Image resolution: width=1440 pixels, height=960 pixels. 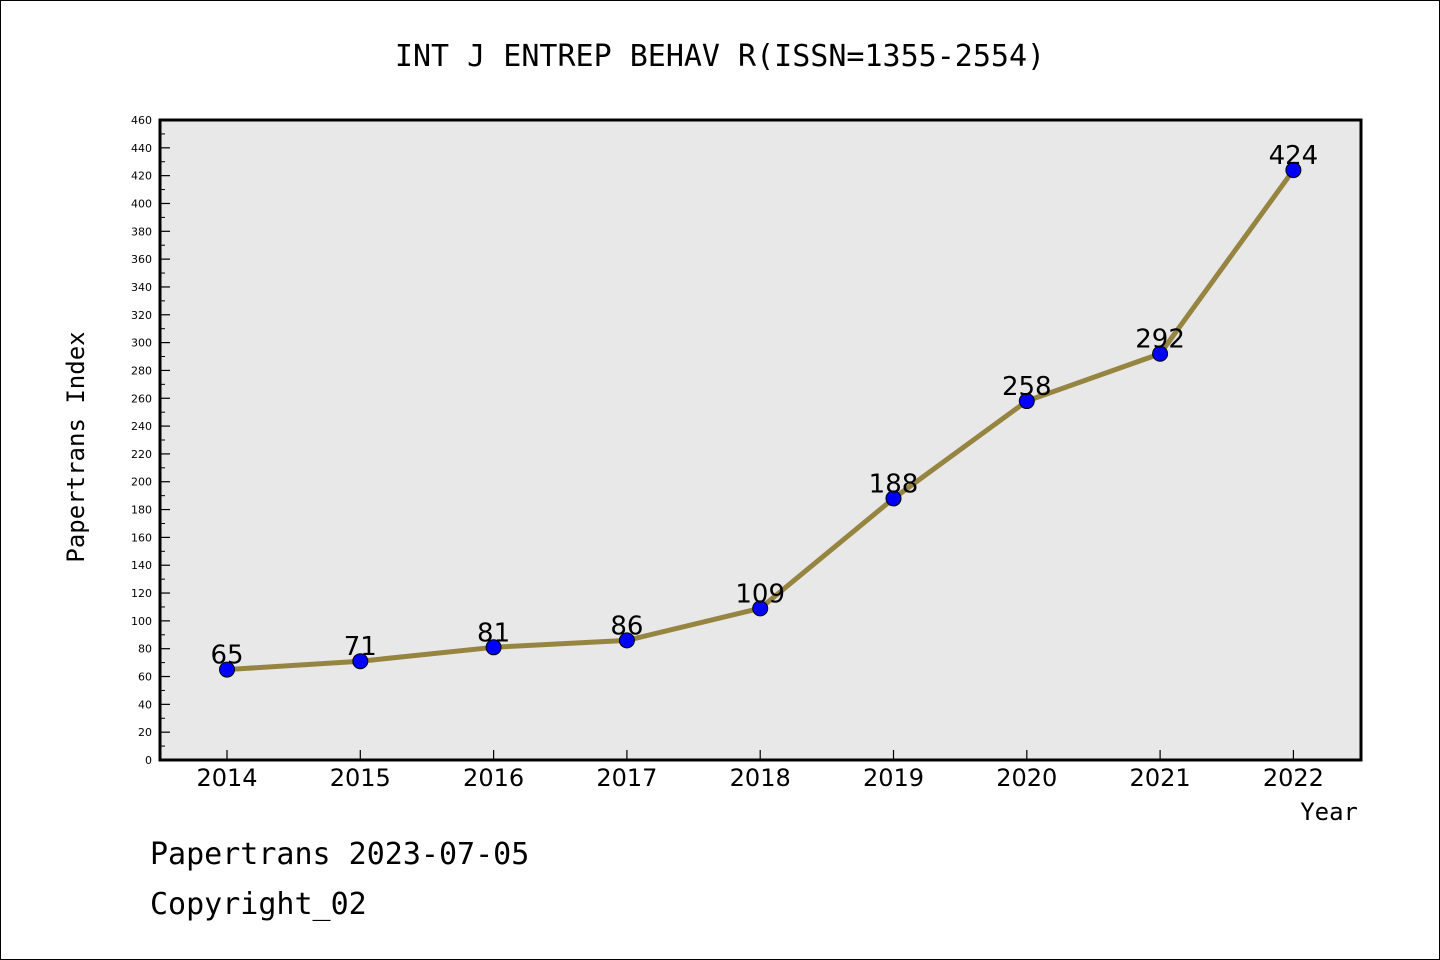 I want to click on x-tick-label: 2018, so click(x=760, y=778).